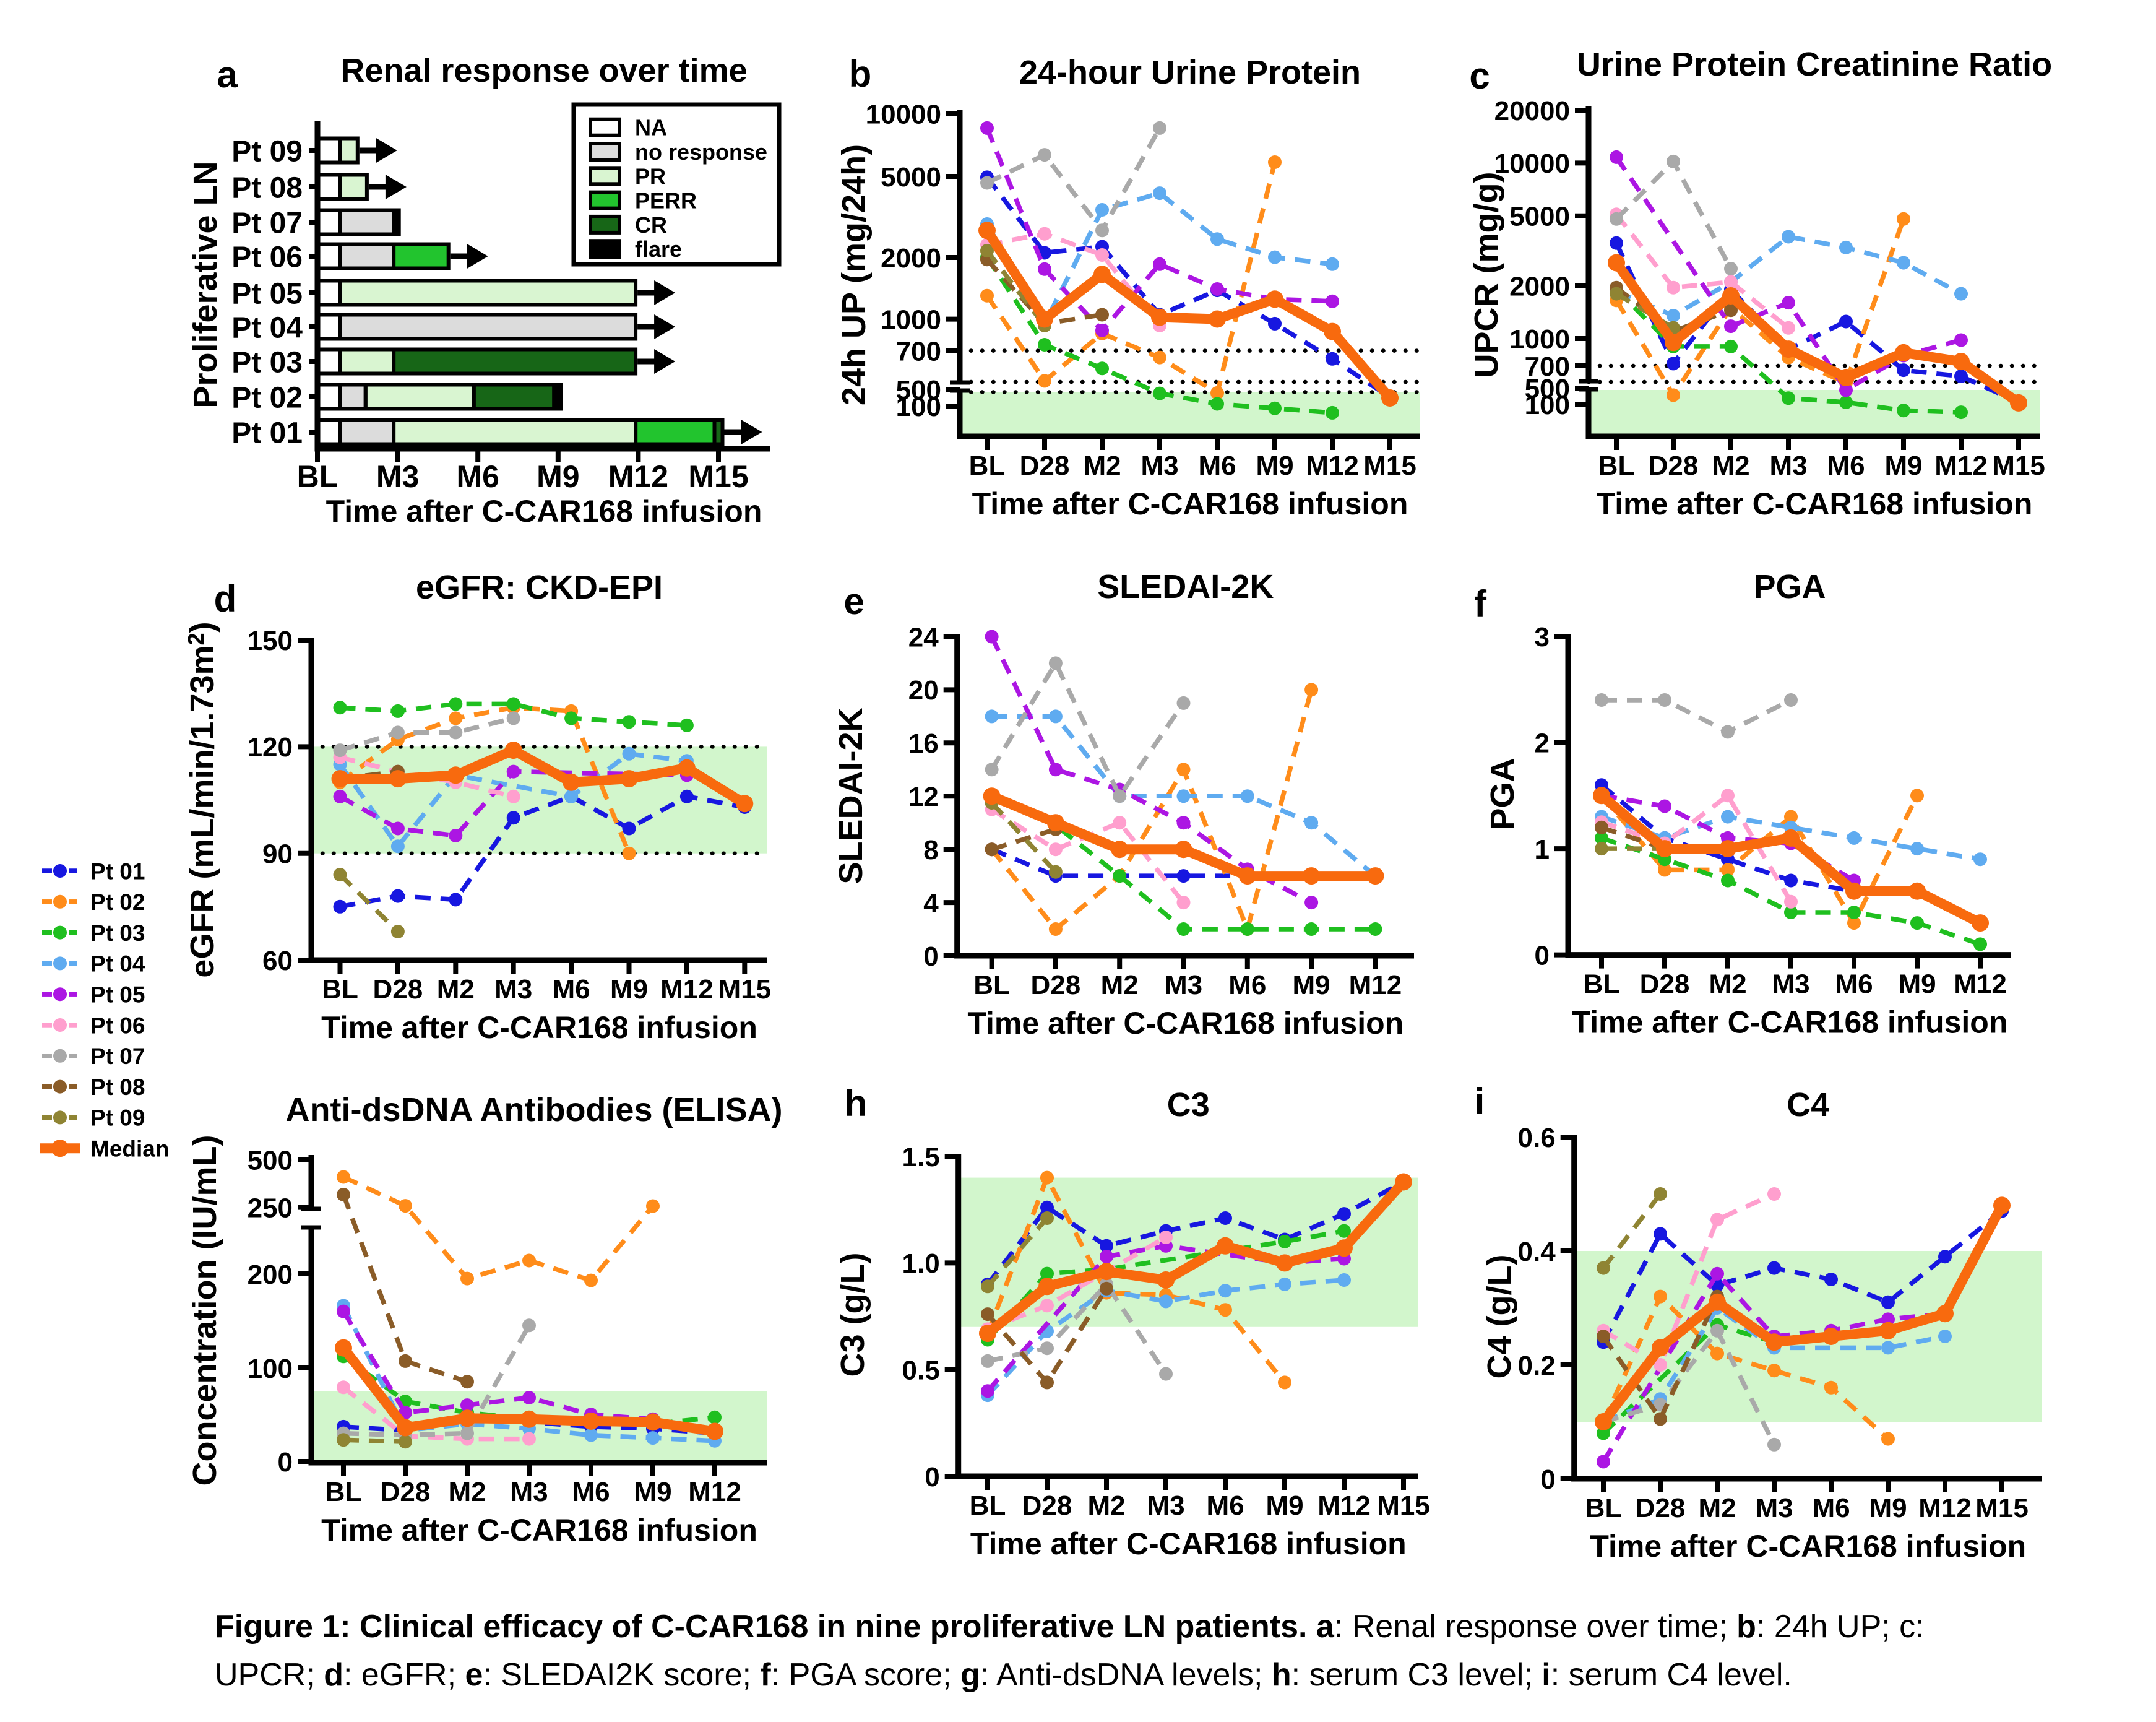 This screenshot has height=1722, width=2156. I want to click on svg-text: 200, so click(270, 1275).